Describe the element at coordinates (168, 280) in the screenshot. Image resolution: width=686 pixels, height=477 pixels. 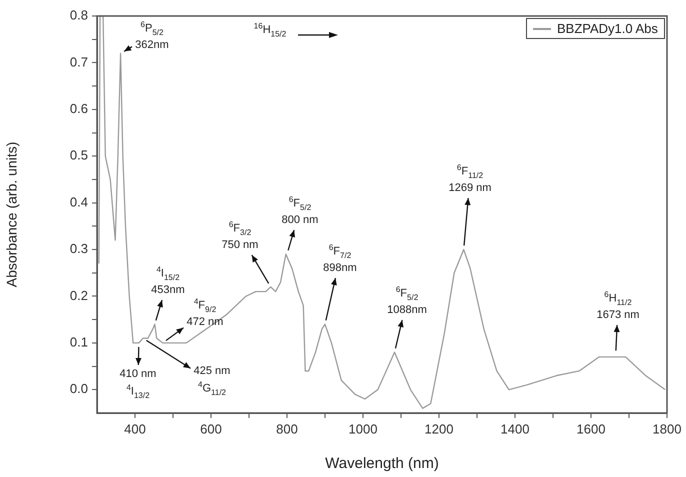
I see `annotation: $^{4}$I$_{15/2}$ 453nm` at that location.